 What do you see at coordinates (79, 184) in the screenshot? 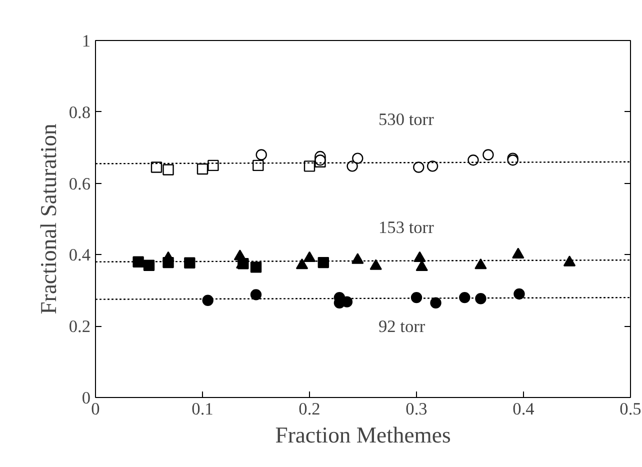
I see `y-tick-label: 0.6` at bounding box center [79, 184].